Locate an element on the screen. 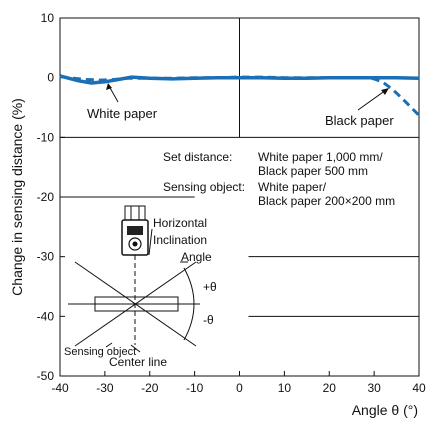 This screenshot has height=423, width=426. x-tick-label: 30 is located at coordinates (374, 388).